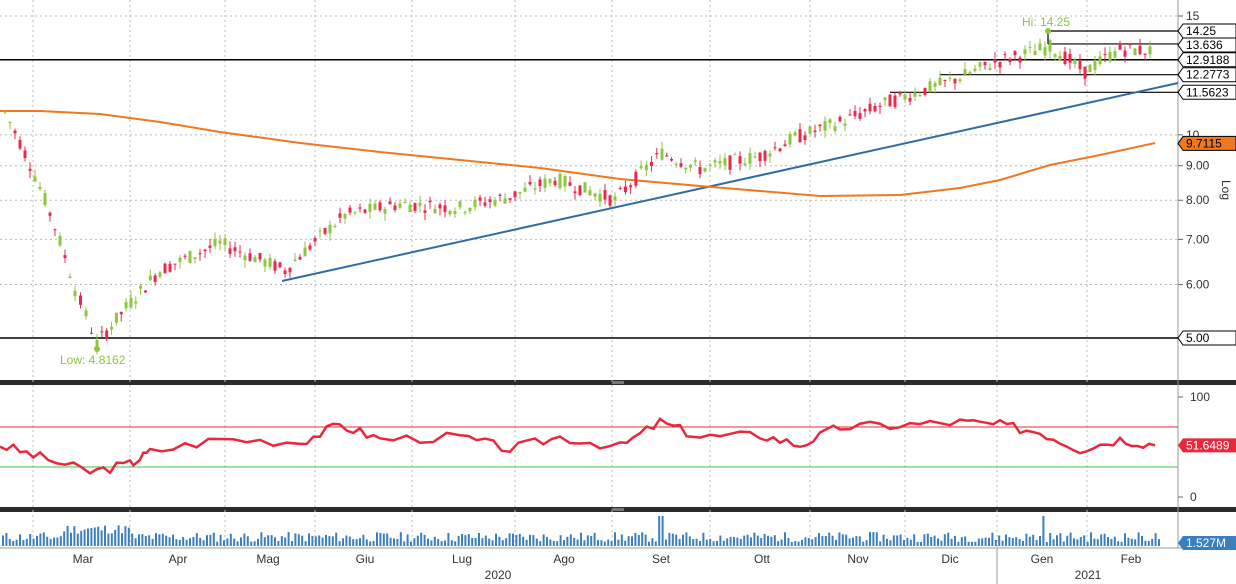  Describe the element at coordinates (1206, 75) in the screenshot. I see `price-badge: 12.2773` at that location.